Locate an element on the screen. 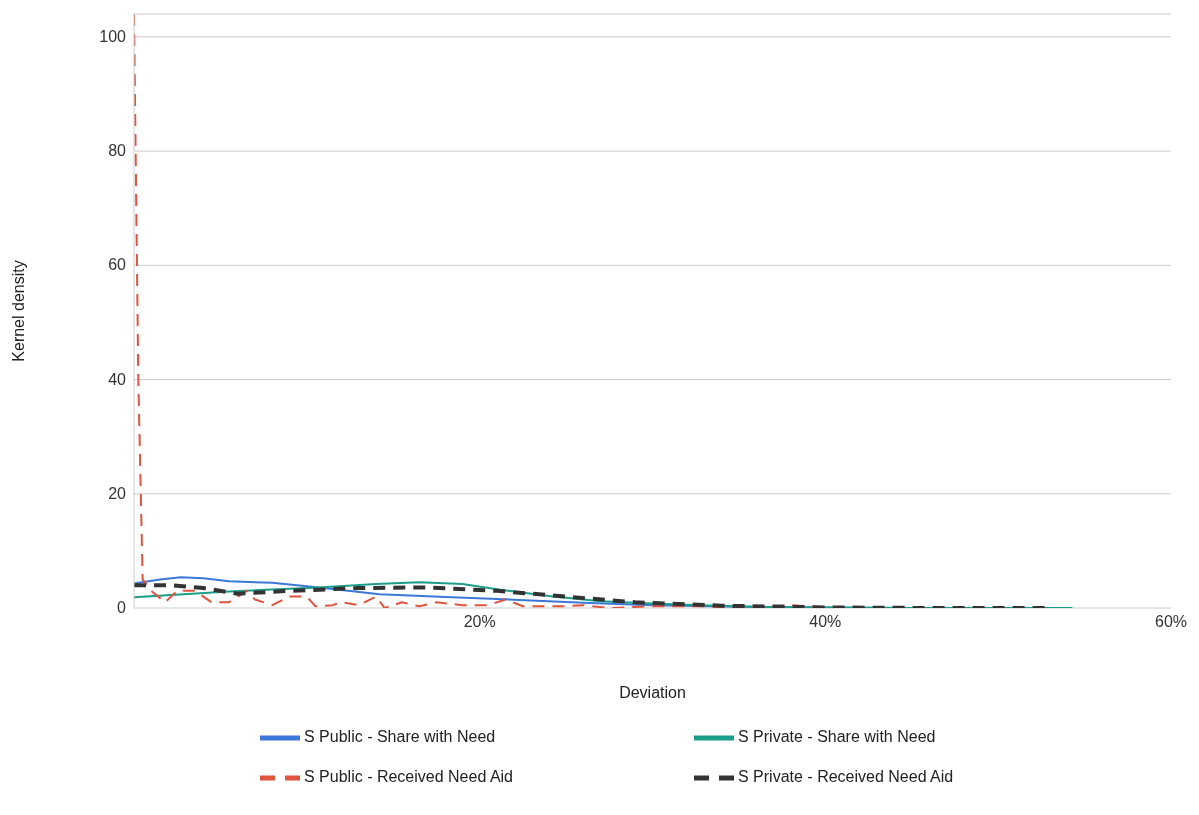  y-tick-label: 20 is located at coordinates (117, 493).